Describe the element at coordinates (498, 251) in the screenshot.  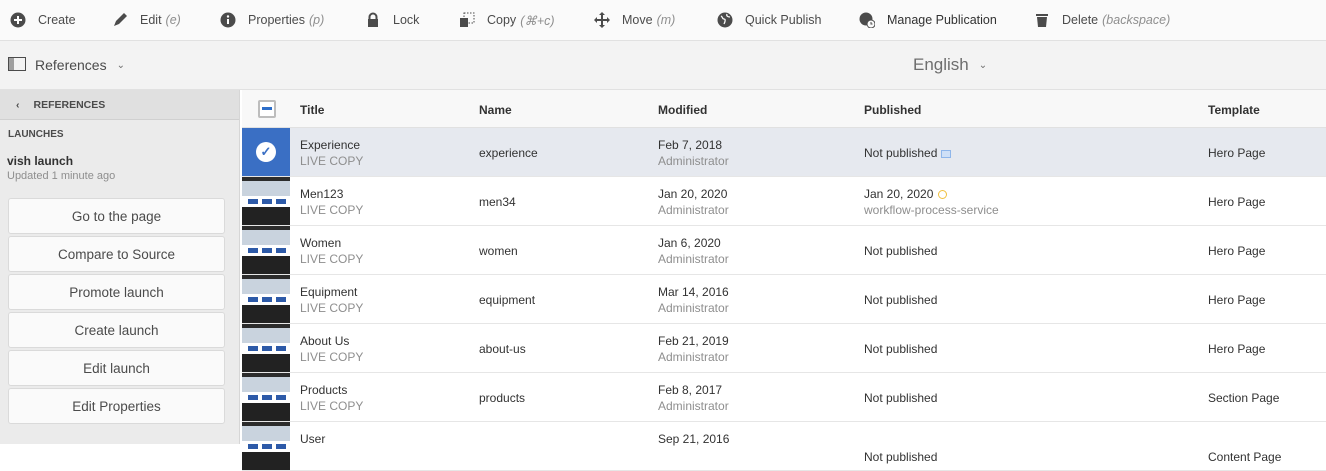
I see `row-name: women` at that location.